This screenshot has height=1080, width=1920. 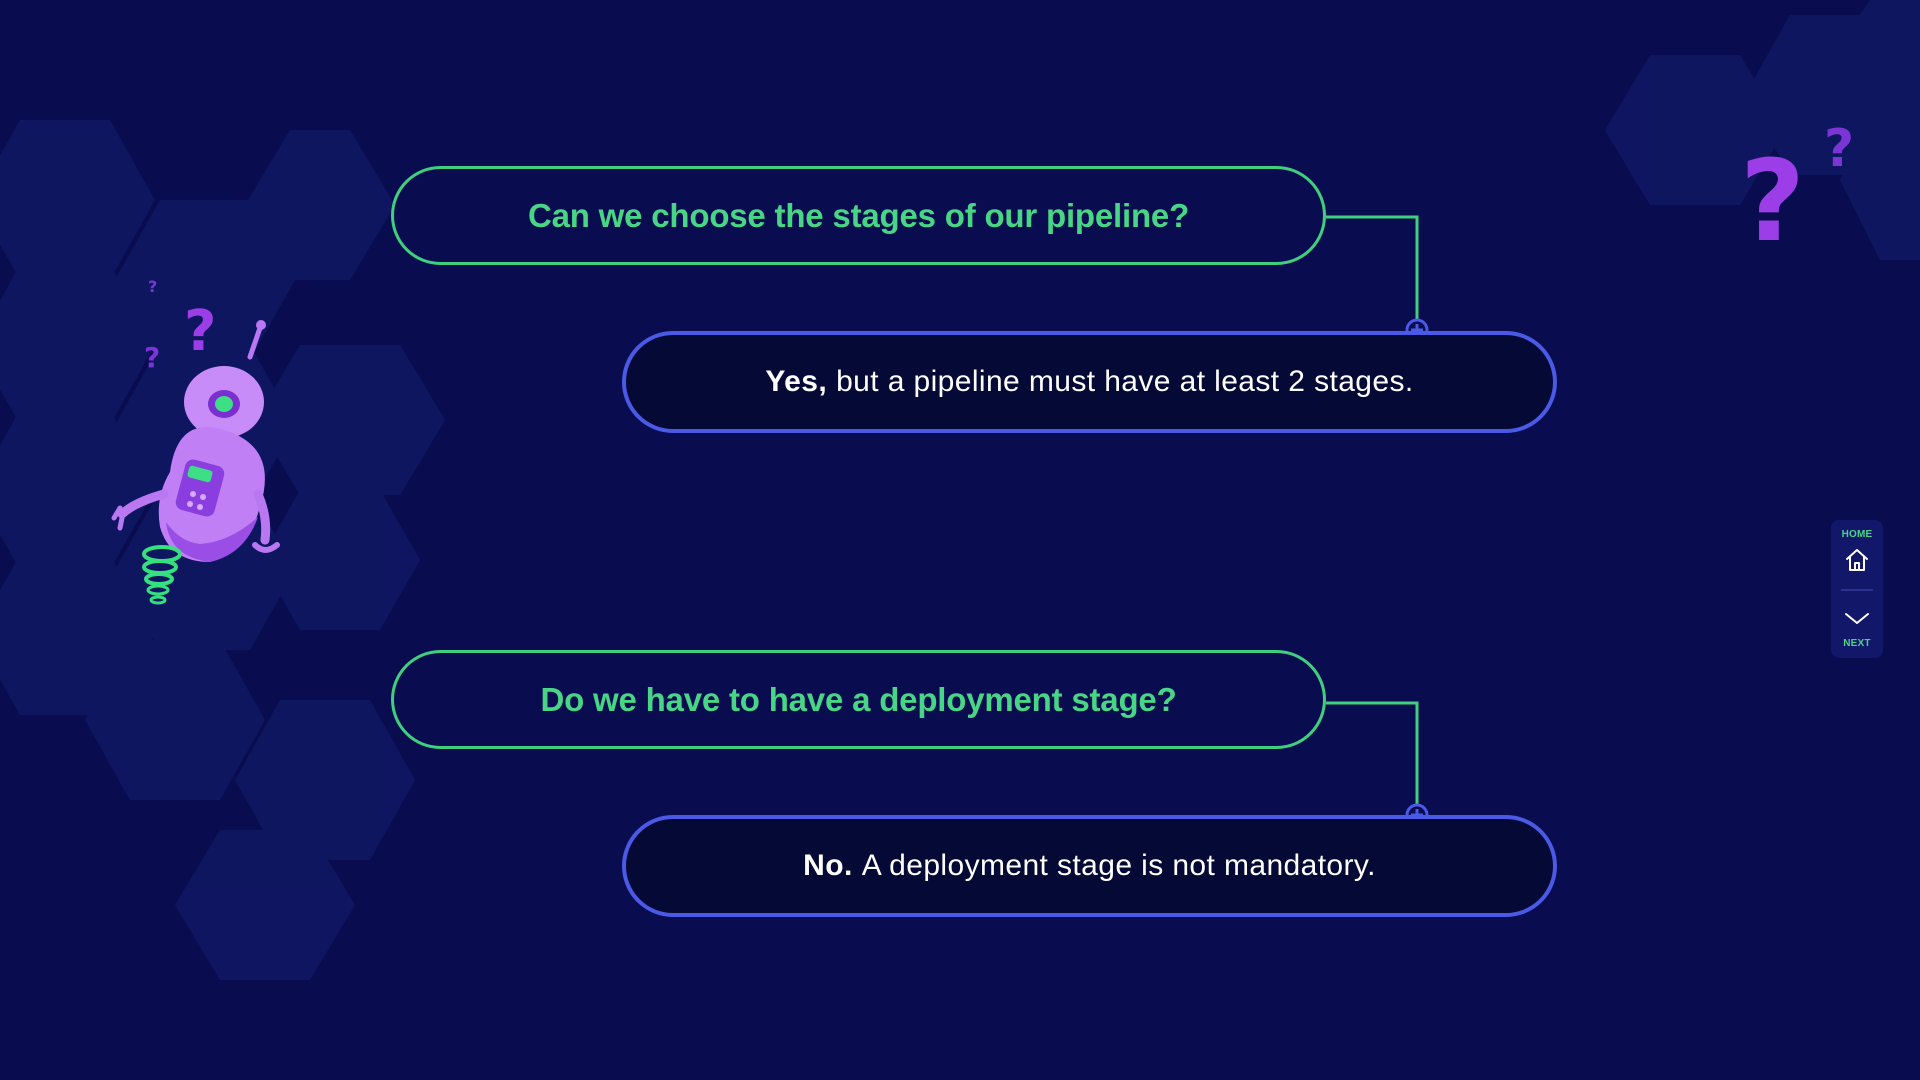 What do you see at coordinates (1857, 643) in the screenshot?
I see `next-label: NEXT` at bounding box center [1857, 643].